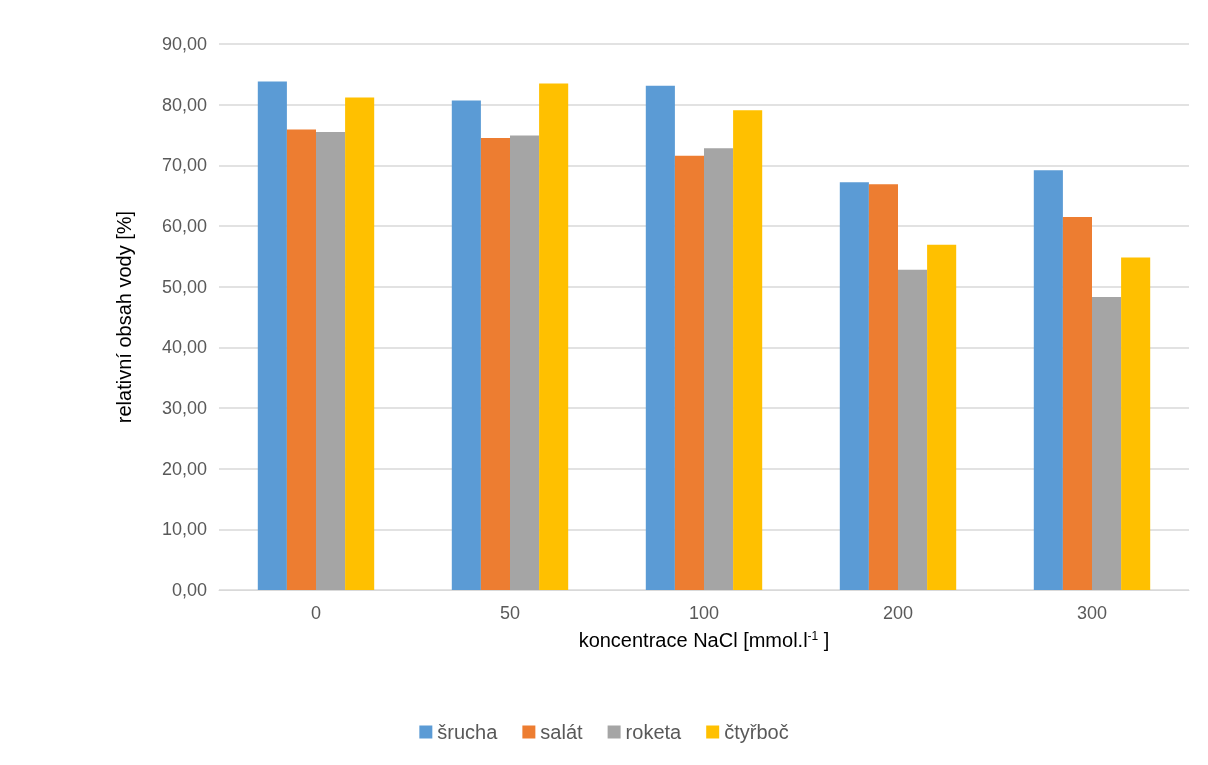 The width and height of the screenshot is (1208, 765). What do you see at coordinates (704, 613) in the screenshot?
I see `x-tick-label: 100` at bounding box center [704, 613].